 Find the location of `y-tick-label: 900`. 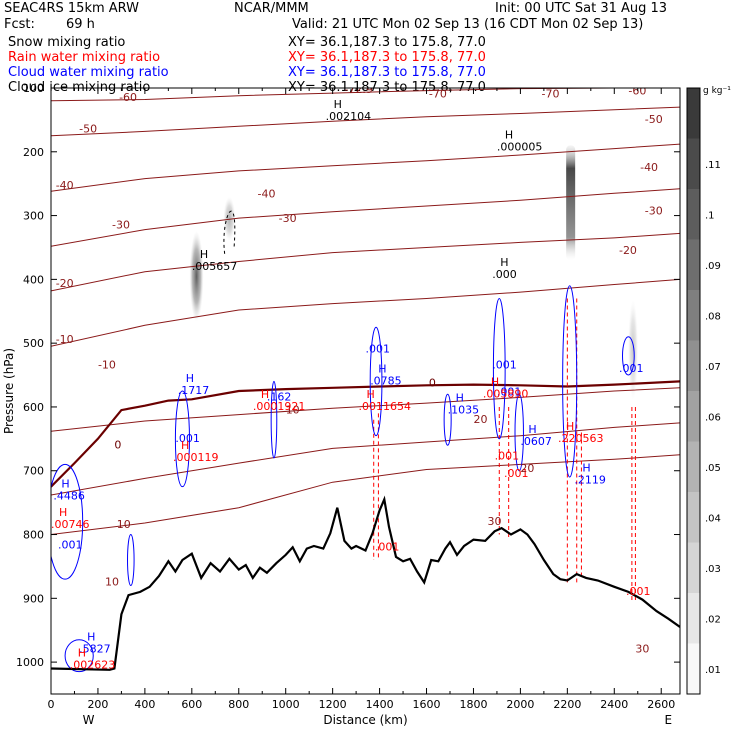

y-tick-label: 900 is located at coordinates (33, 598).